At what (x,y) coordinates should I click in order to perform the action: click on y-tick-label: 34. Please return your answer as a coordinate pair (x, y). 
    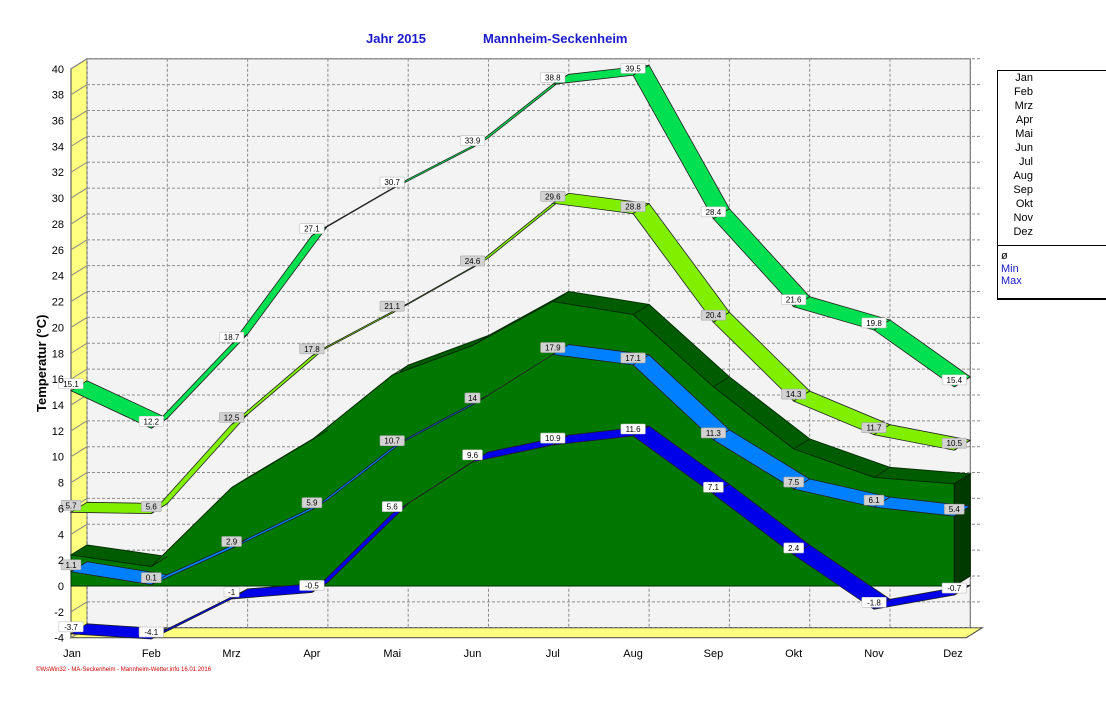
    Looking at the image, I should click on (58, 147).